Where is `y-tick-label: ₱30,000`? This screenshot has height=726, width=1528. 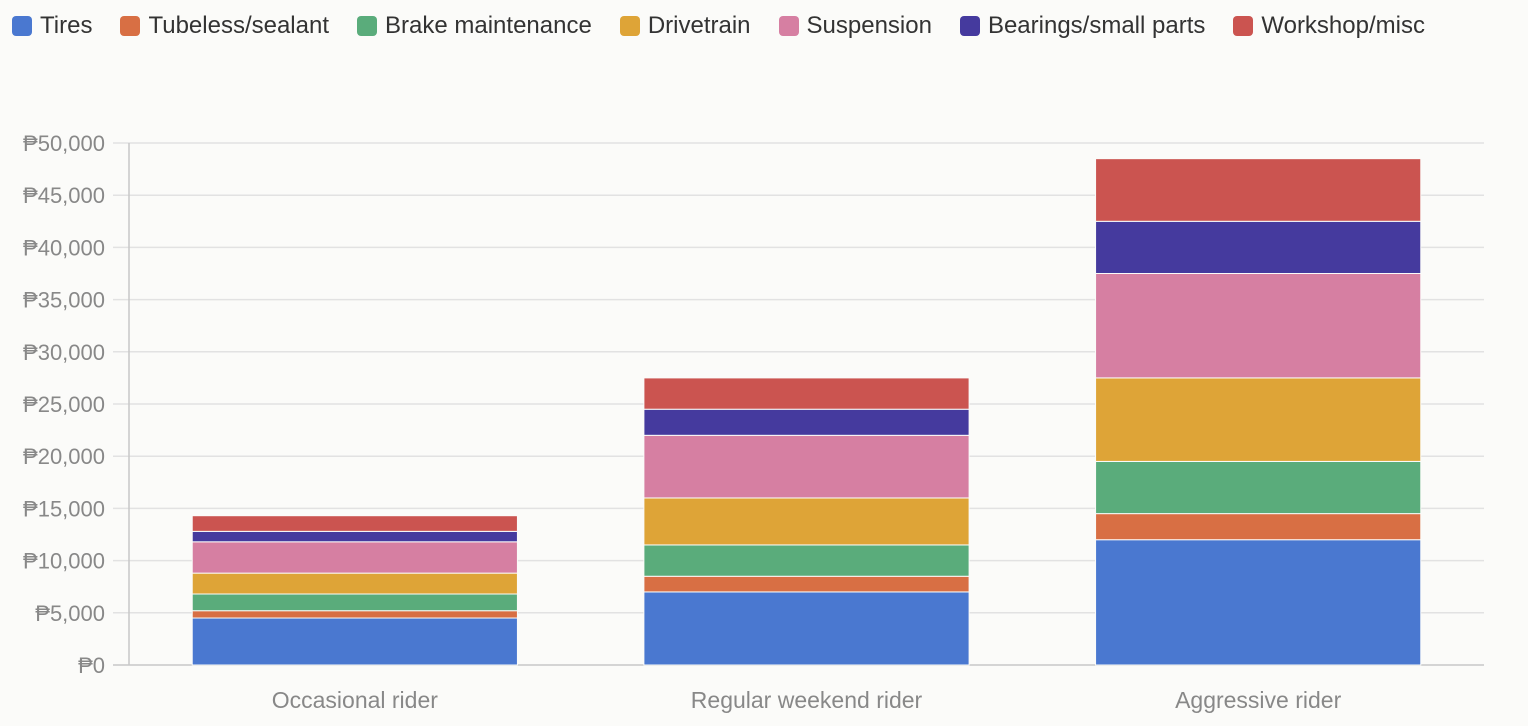 y-tick-label: ₱30,000 is located at coordinates (64, 352).